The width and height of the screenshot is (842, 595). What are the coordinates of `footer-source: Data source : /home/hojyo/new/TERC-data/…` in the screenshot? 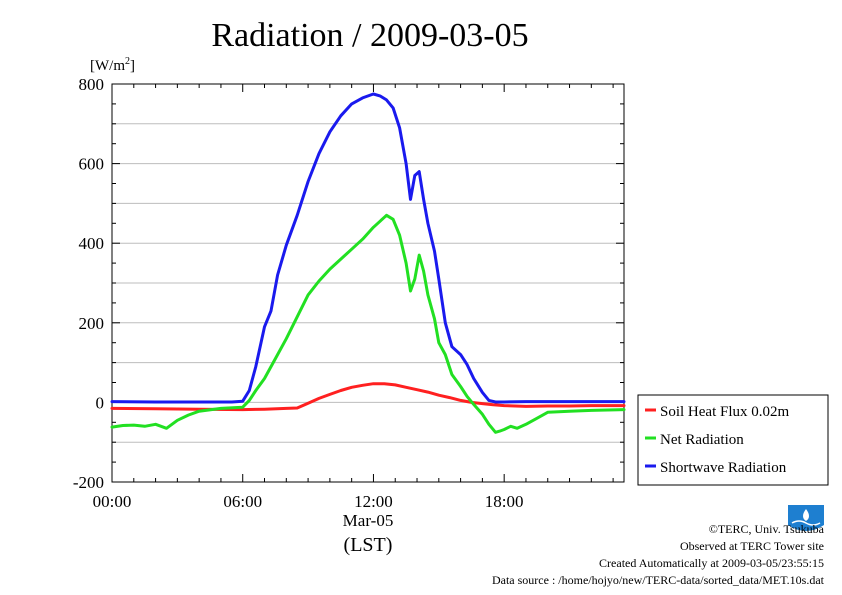 It's located at (657, 580).